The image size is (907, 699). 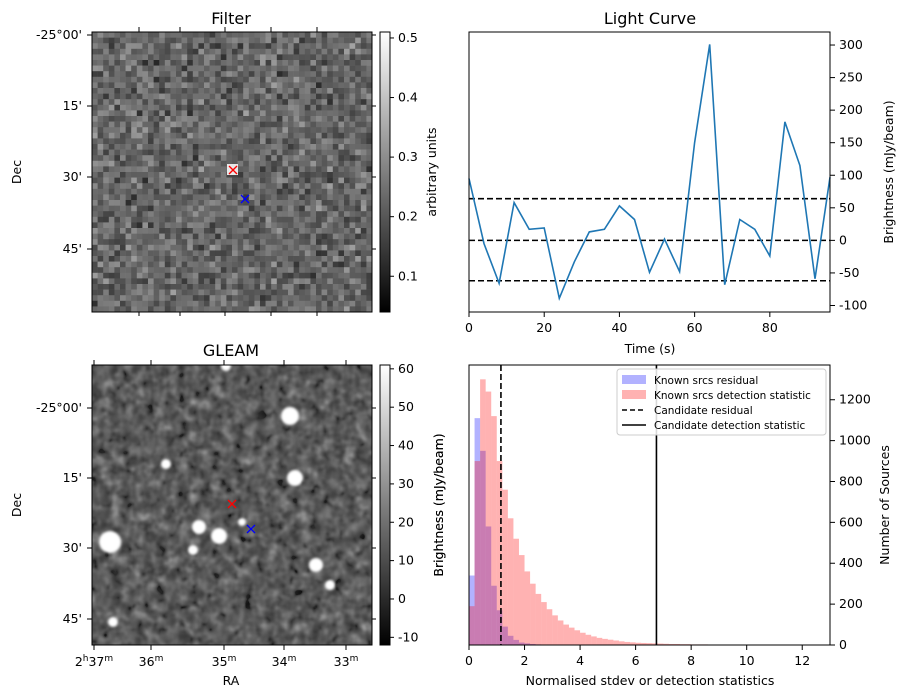 I want to click on lightcurve-xlabel: Time (s), so click(x=650, y=348).